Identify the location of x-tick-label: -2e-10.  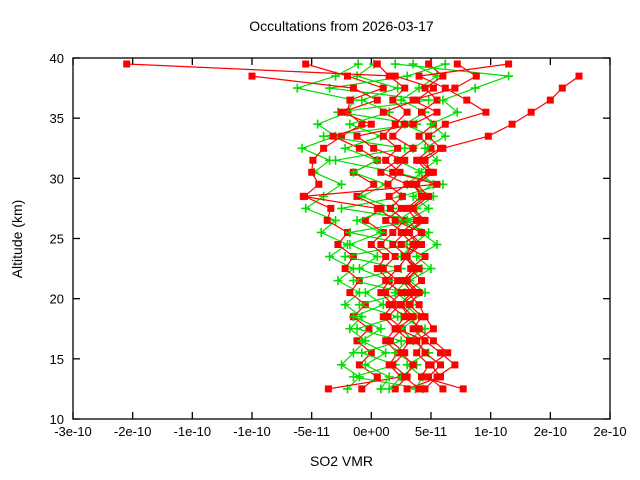
(133, 431).